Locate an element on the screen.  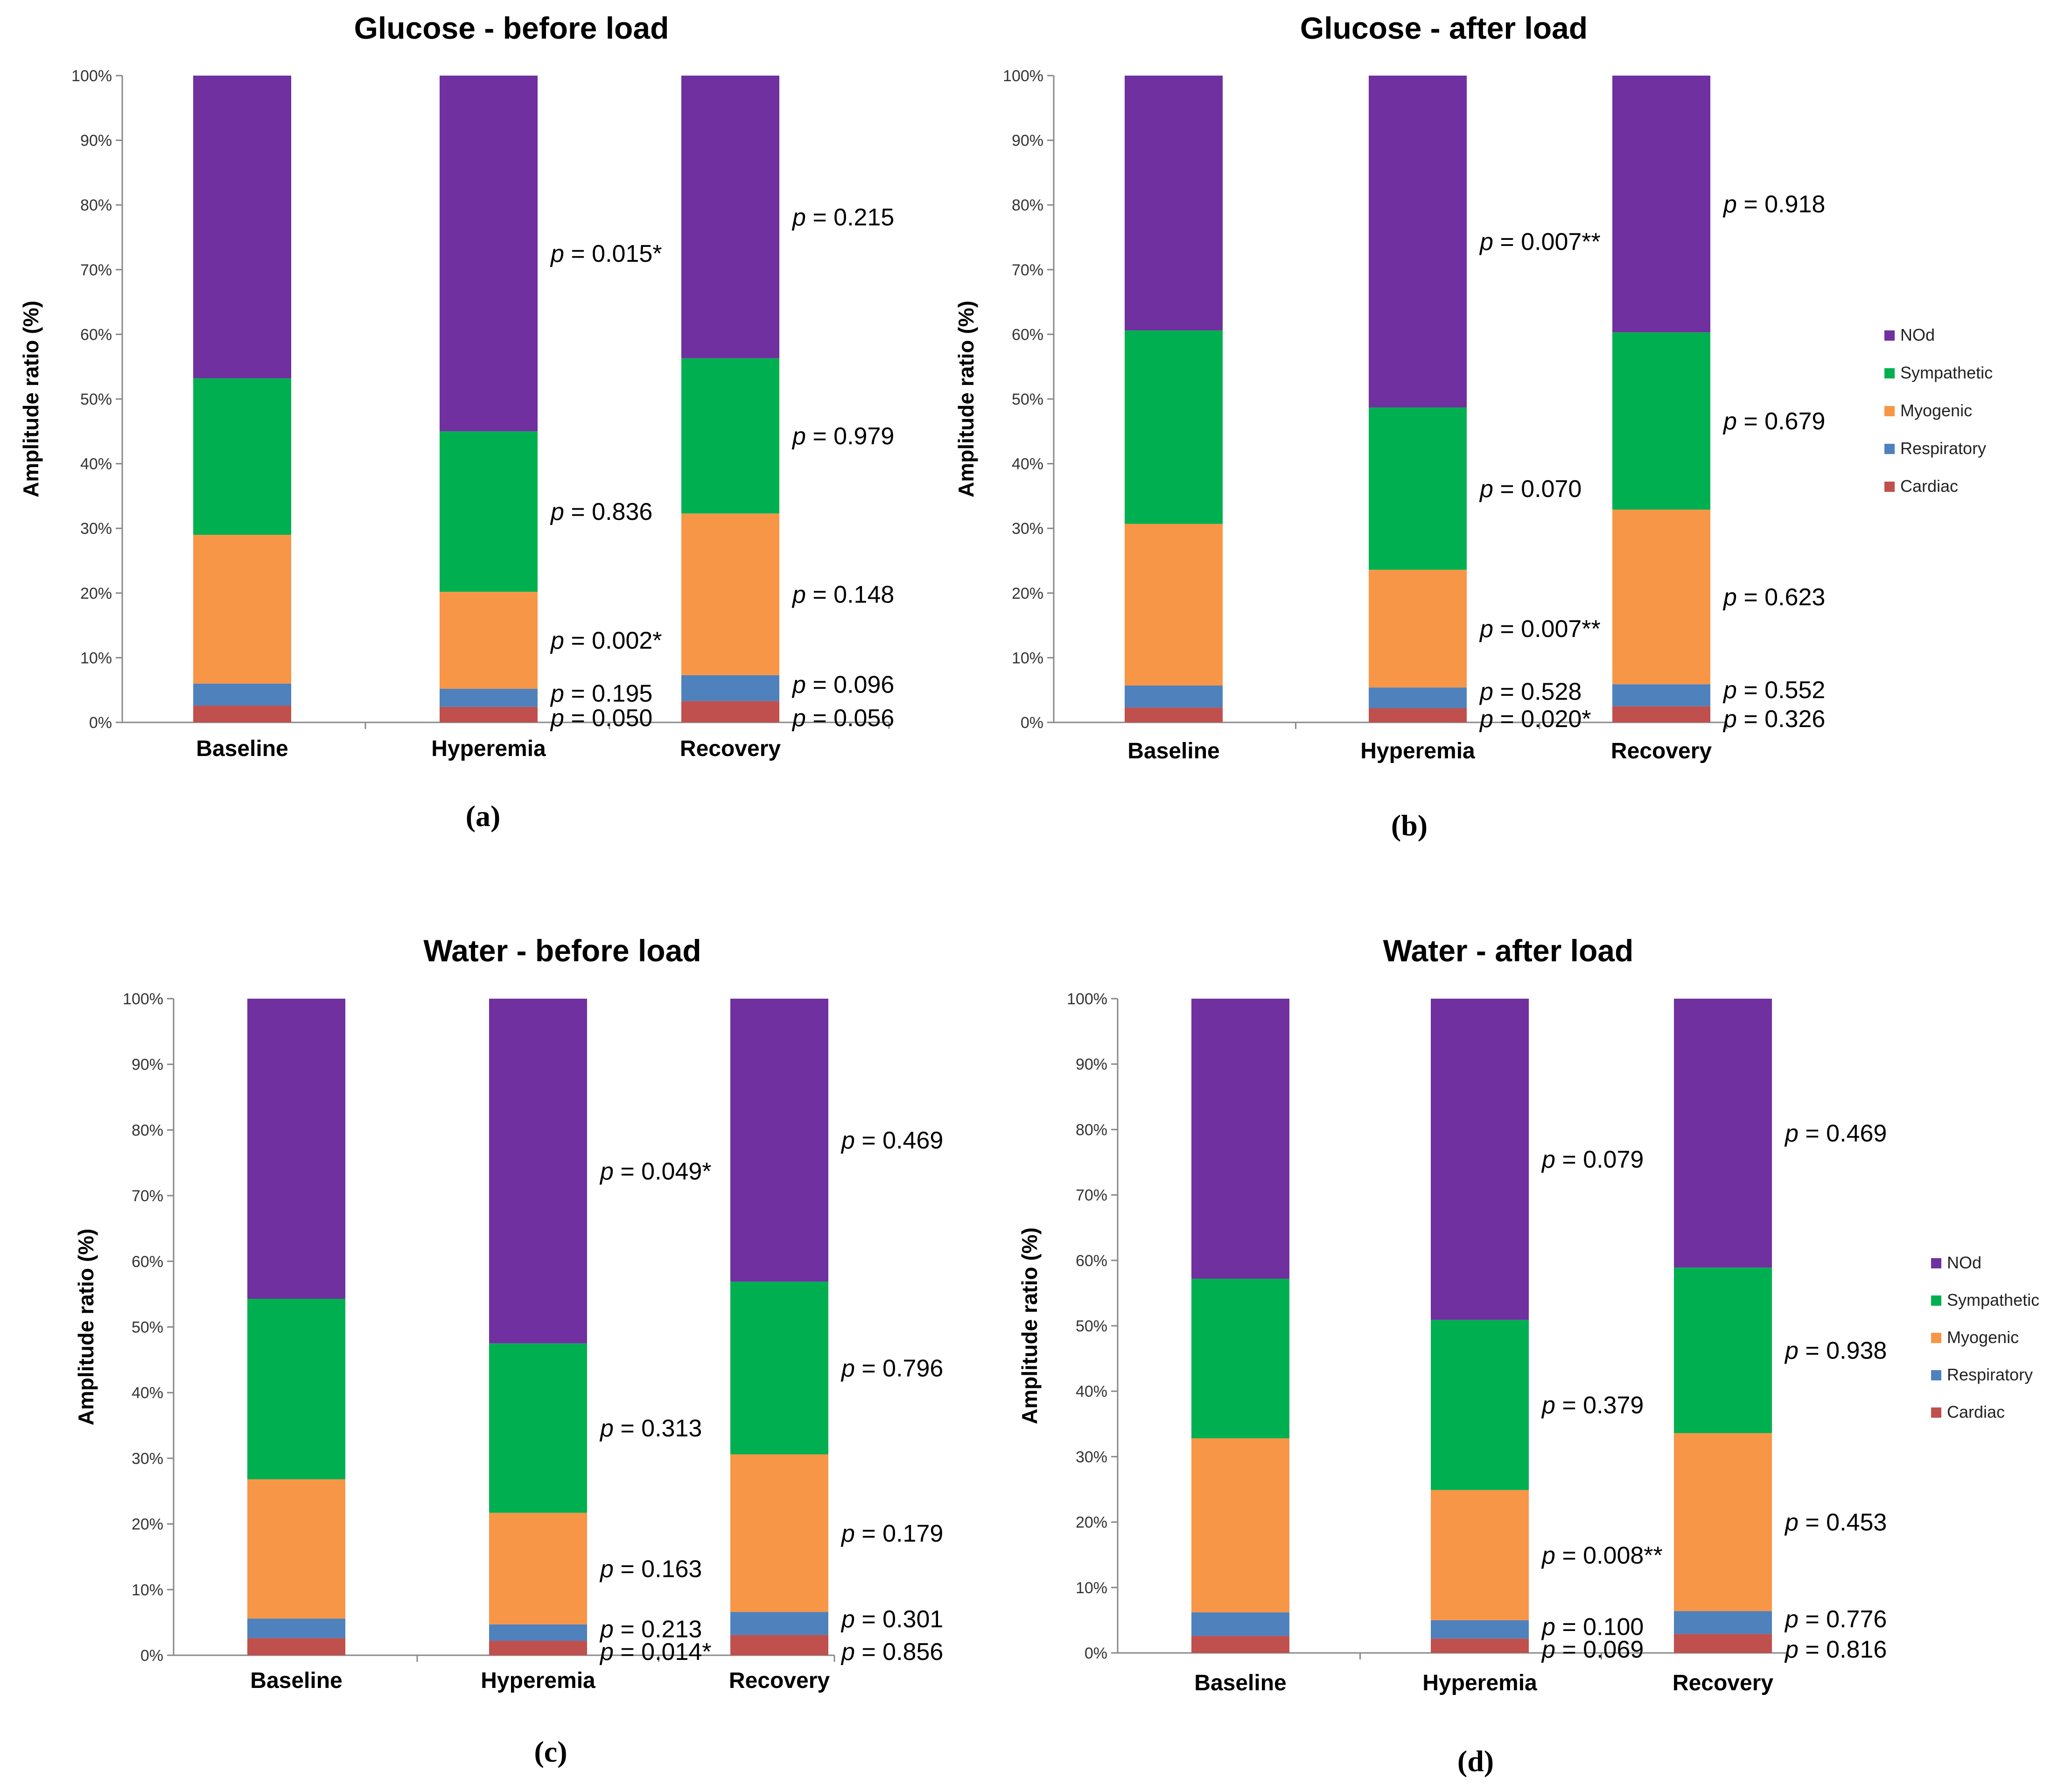
p-value-recovery-nod: p = 0.918 is located at coordinates (1773, 204).